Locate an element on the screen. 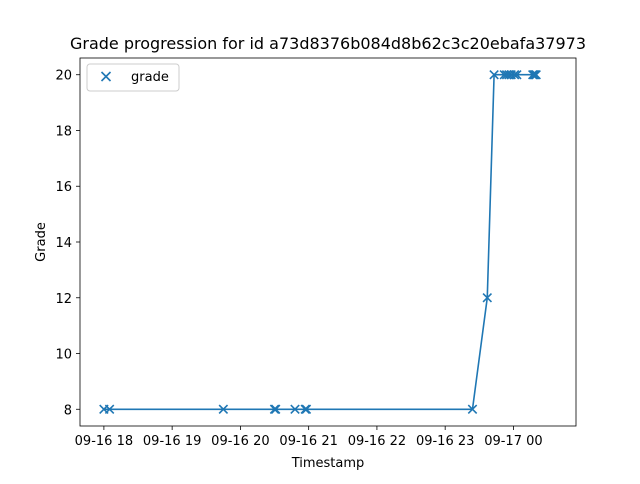 This screenshot has width=640, height=484. y-axis-ticks: 8 10 12 14 16 18 20 is located at coordinates (67, 243).